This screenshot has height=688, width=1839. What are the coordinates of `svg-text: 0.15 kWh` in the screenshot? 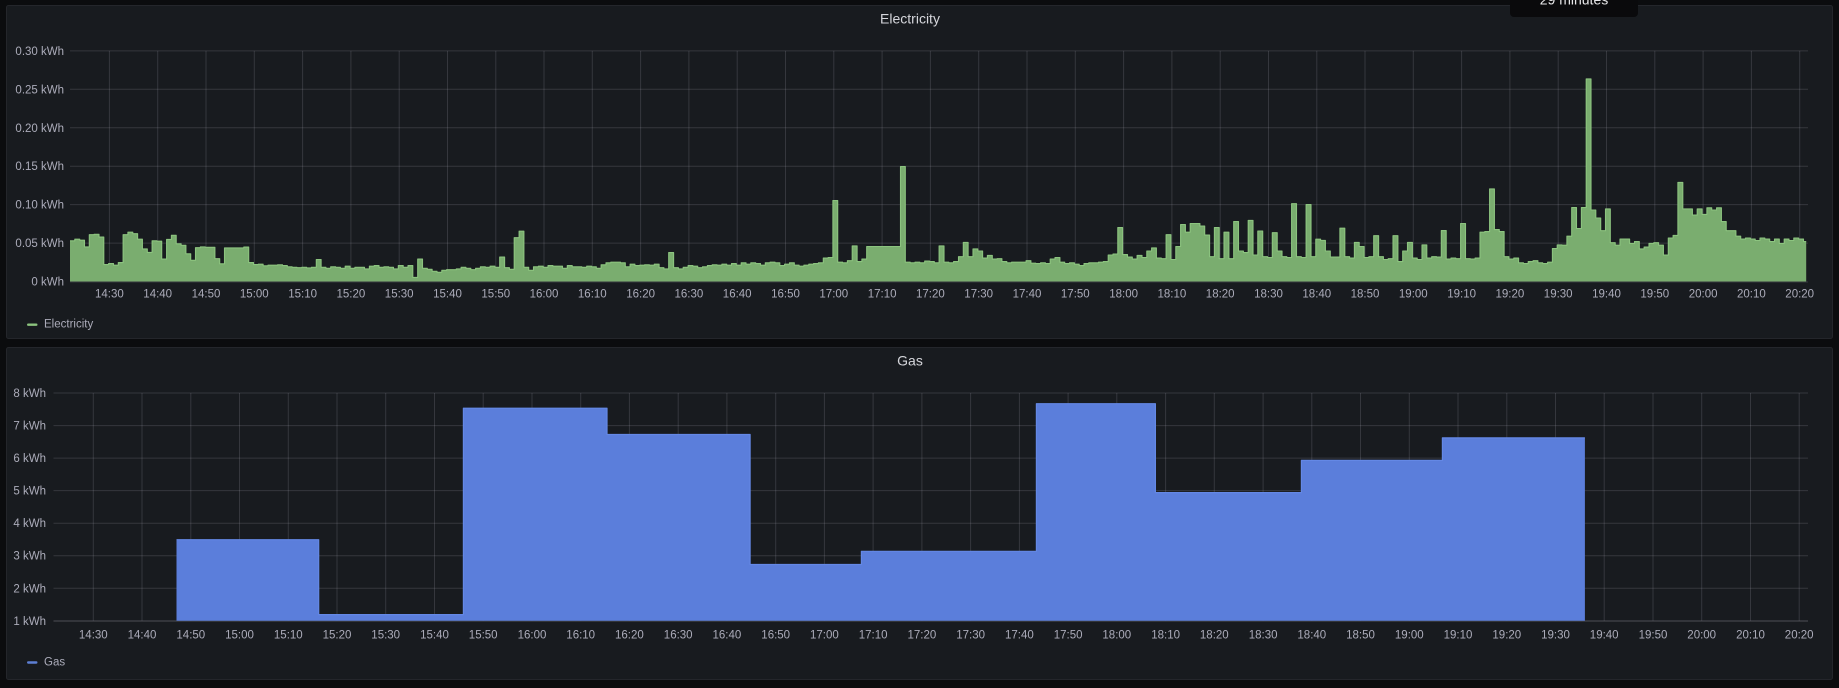 It's located at (39, 167).